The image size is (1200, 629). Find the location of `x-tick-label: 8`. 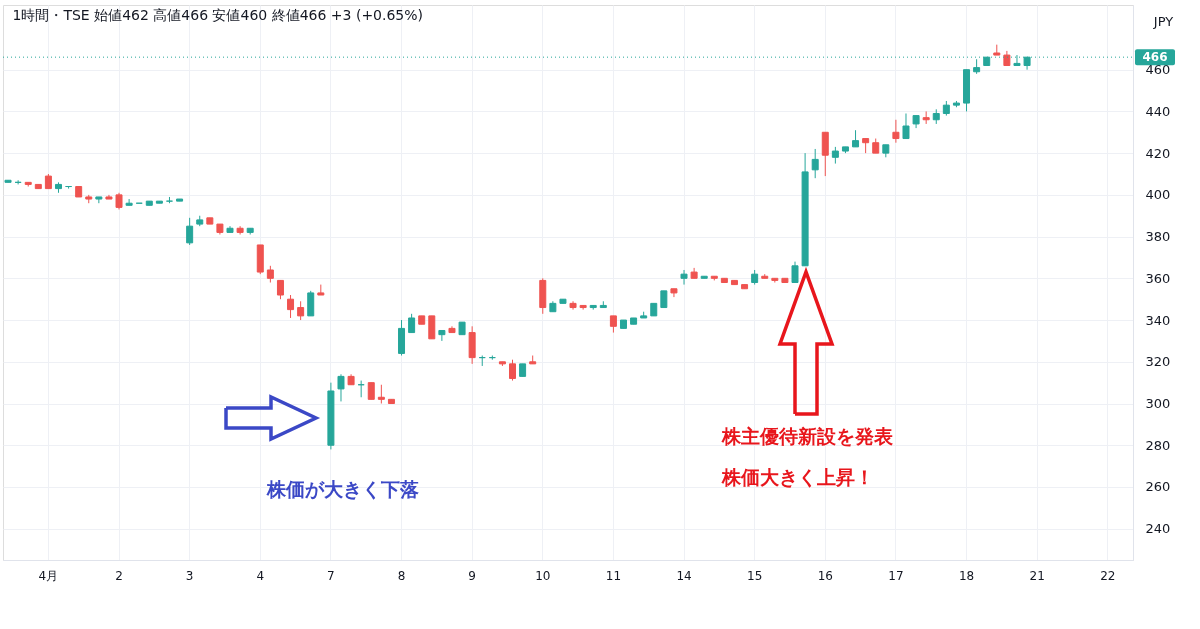

x-tick-label: 8 is located at coordinates (401, 575).